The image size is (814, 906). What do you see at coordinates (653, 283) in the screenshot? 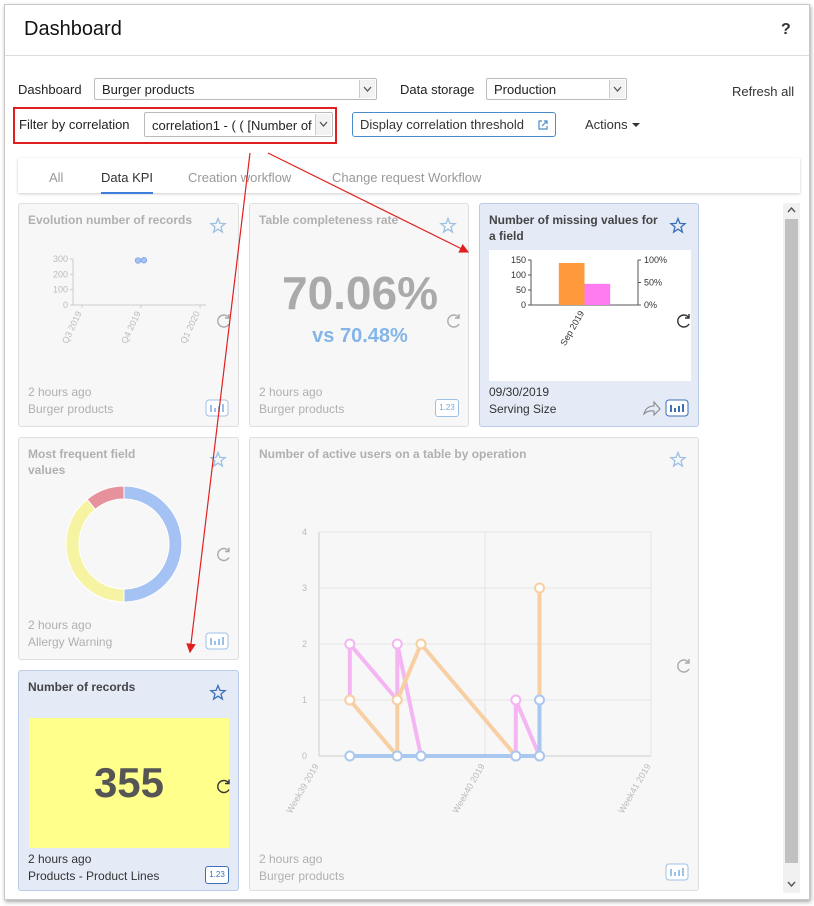
I see `y2-tick-label: 50%` at bounding box center [653, 283].